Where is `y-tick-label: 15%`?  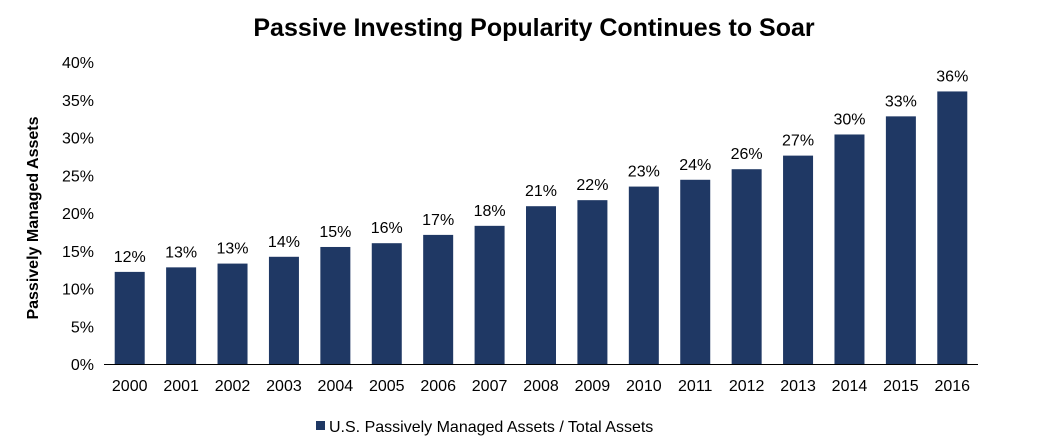 y-tick-label: 15% is located at coordinates (78, 252).